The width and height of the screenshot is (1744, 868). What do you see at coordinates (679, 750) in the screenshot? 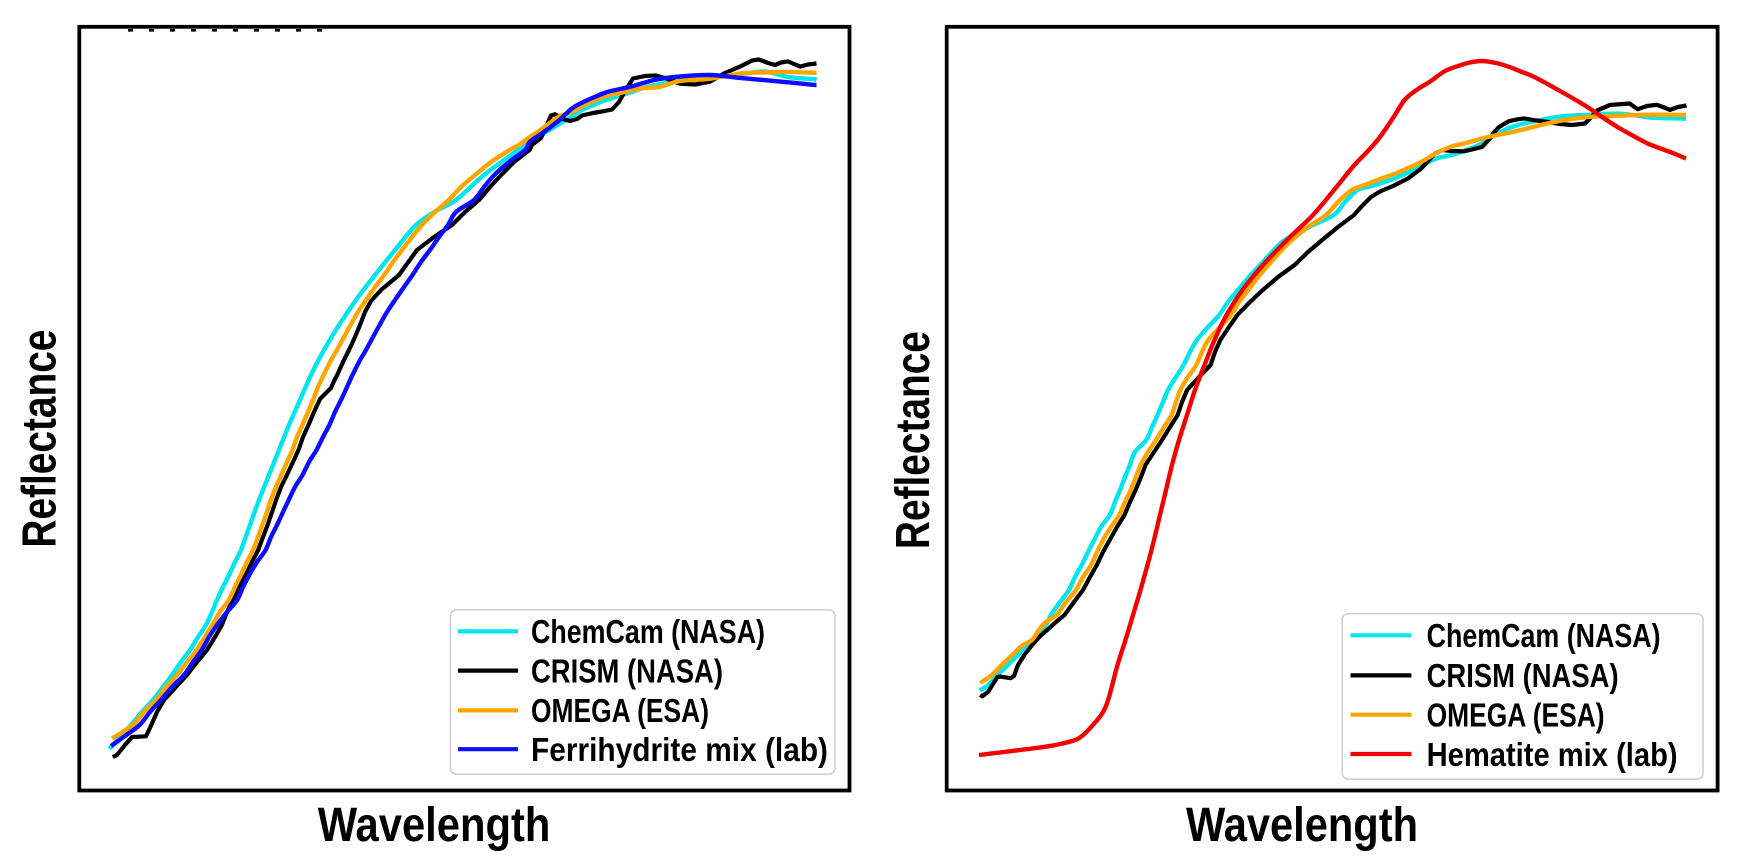
I see `svg-text: Ferrihydrite mix (lab)` at bounding box center [679, 750].